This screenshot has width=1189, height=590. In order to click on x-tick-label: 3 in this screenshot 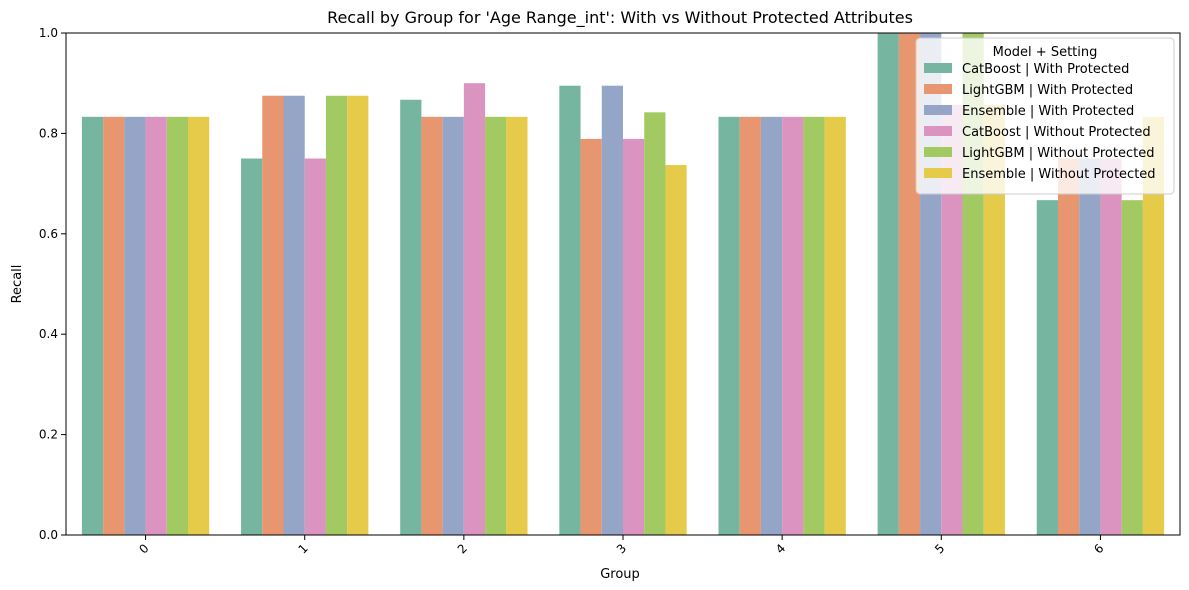, I will do `click(621, 548)`.